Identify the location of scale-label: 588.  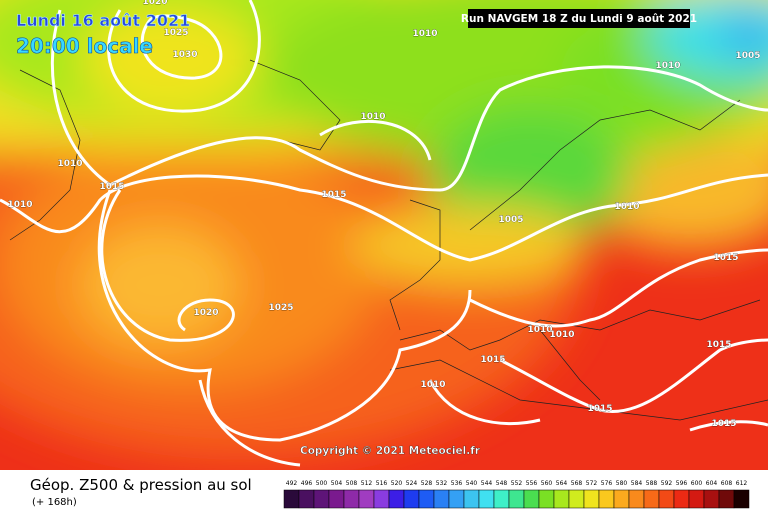
(652, 483).